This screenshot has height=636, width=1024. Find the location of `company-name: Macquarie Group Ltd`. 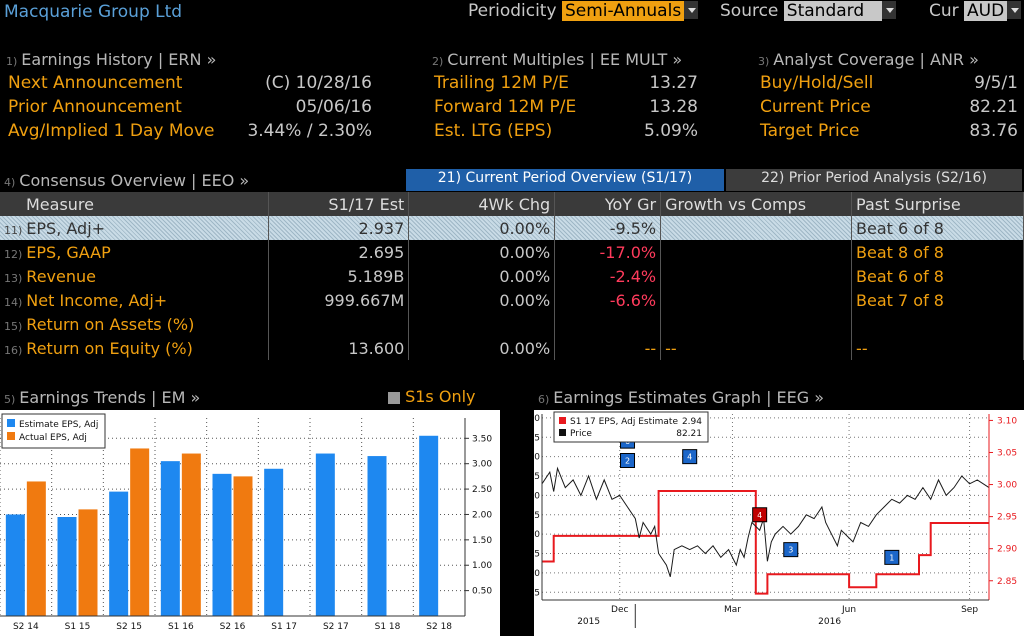

company-name: Macquarie Group Ltd is located at coordinates (93, 12).